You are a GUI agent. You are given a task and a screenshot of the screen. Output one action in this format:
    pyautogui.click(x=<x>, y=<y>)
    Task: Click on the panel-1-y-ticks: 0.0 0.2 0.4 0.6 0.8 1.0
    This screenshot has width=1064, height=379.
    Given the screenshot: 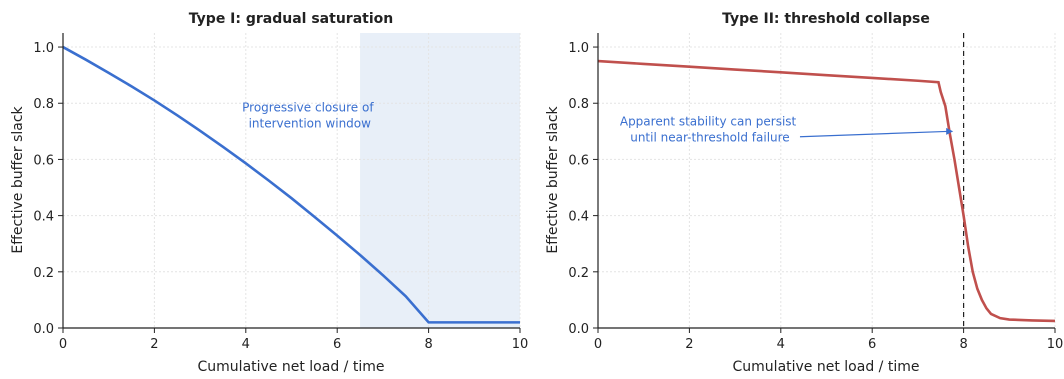 What is the action you would take?
    pyautogui.click(x=48, y=189)
    